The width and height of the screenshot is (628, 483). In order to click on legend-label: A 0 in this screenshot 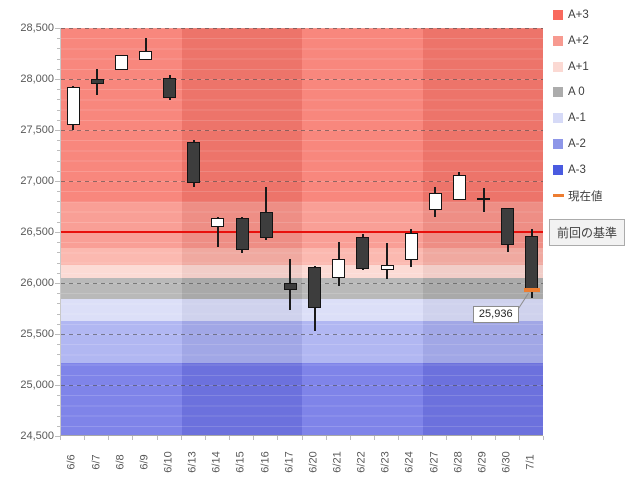, I will do `click(576, 92)`.